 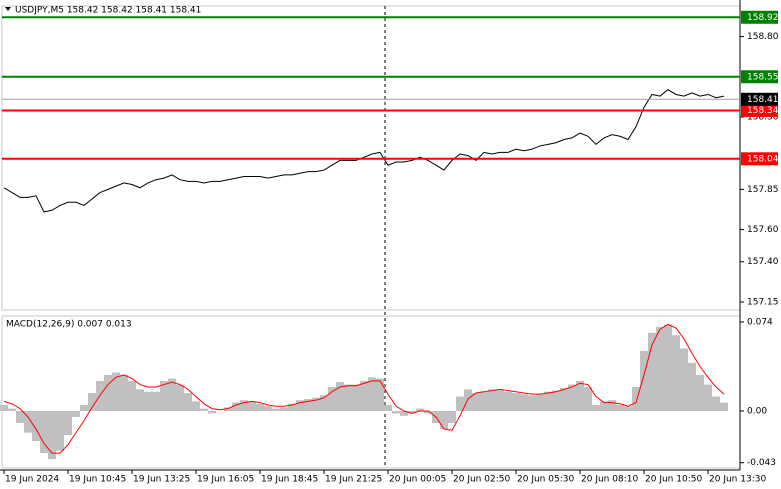 What do you see at coordinates (225, 480) in the screenshot?
I see `x-tick-label: 19 Jun 16:05` at bounding box center [225, 480].